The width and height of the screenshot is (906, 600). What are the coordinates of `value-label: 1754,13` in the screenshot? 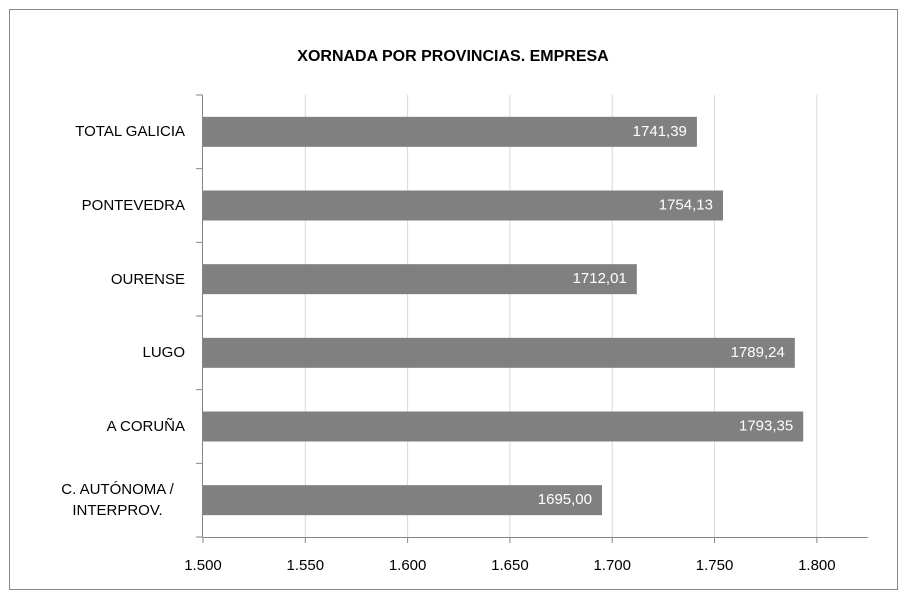 It's located at (686, 204).